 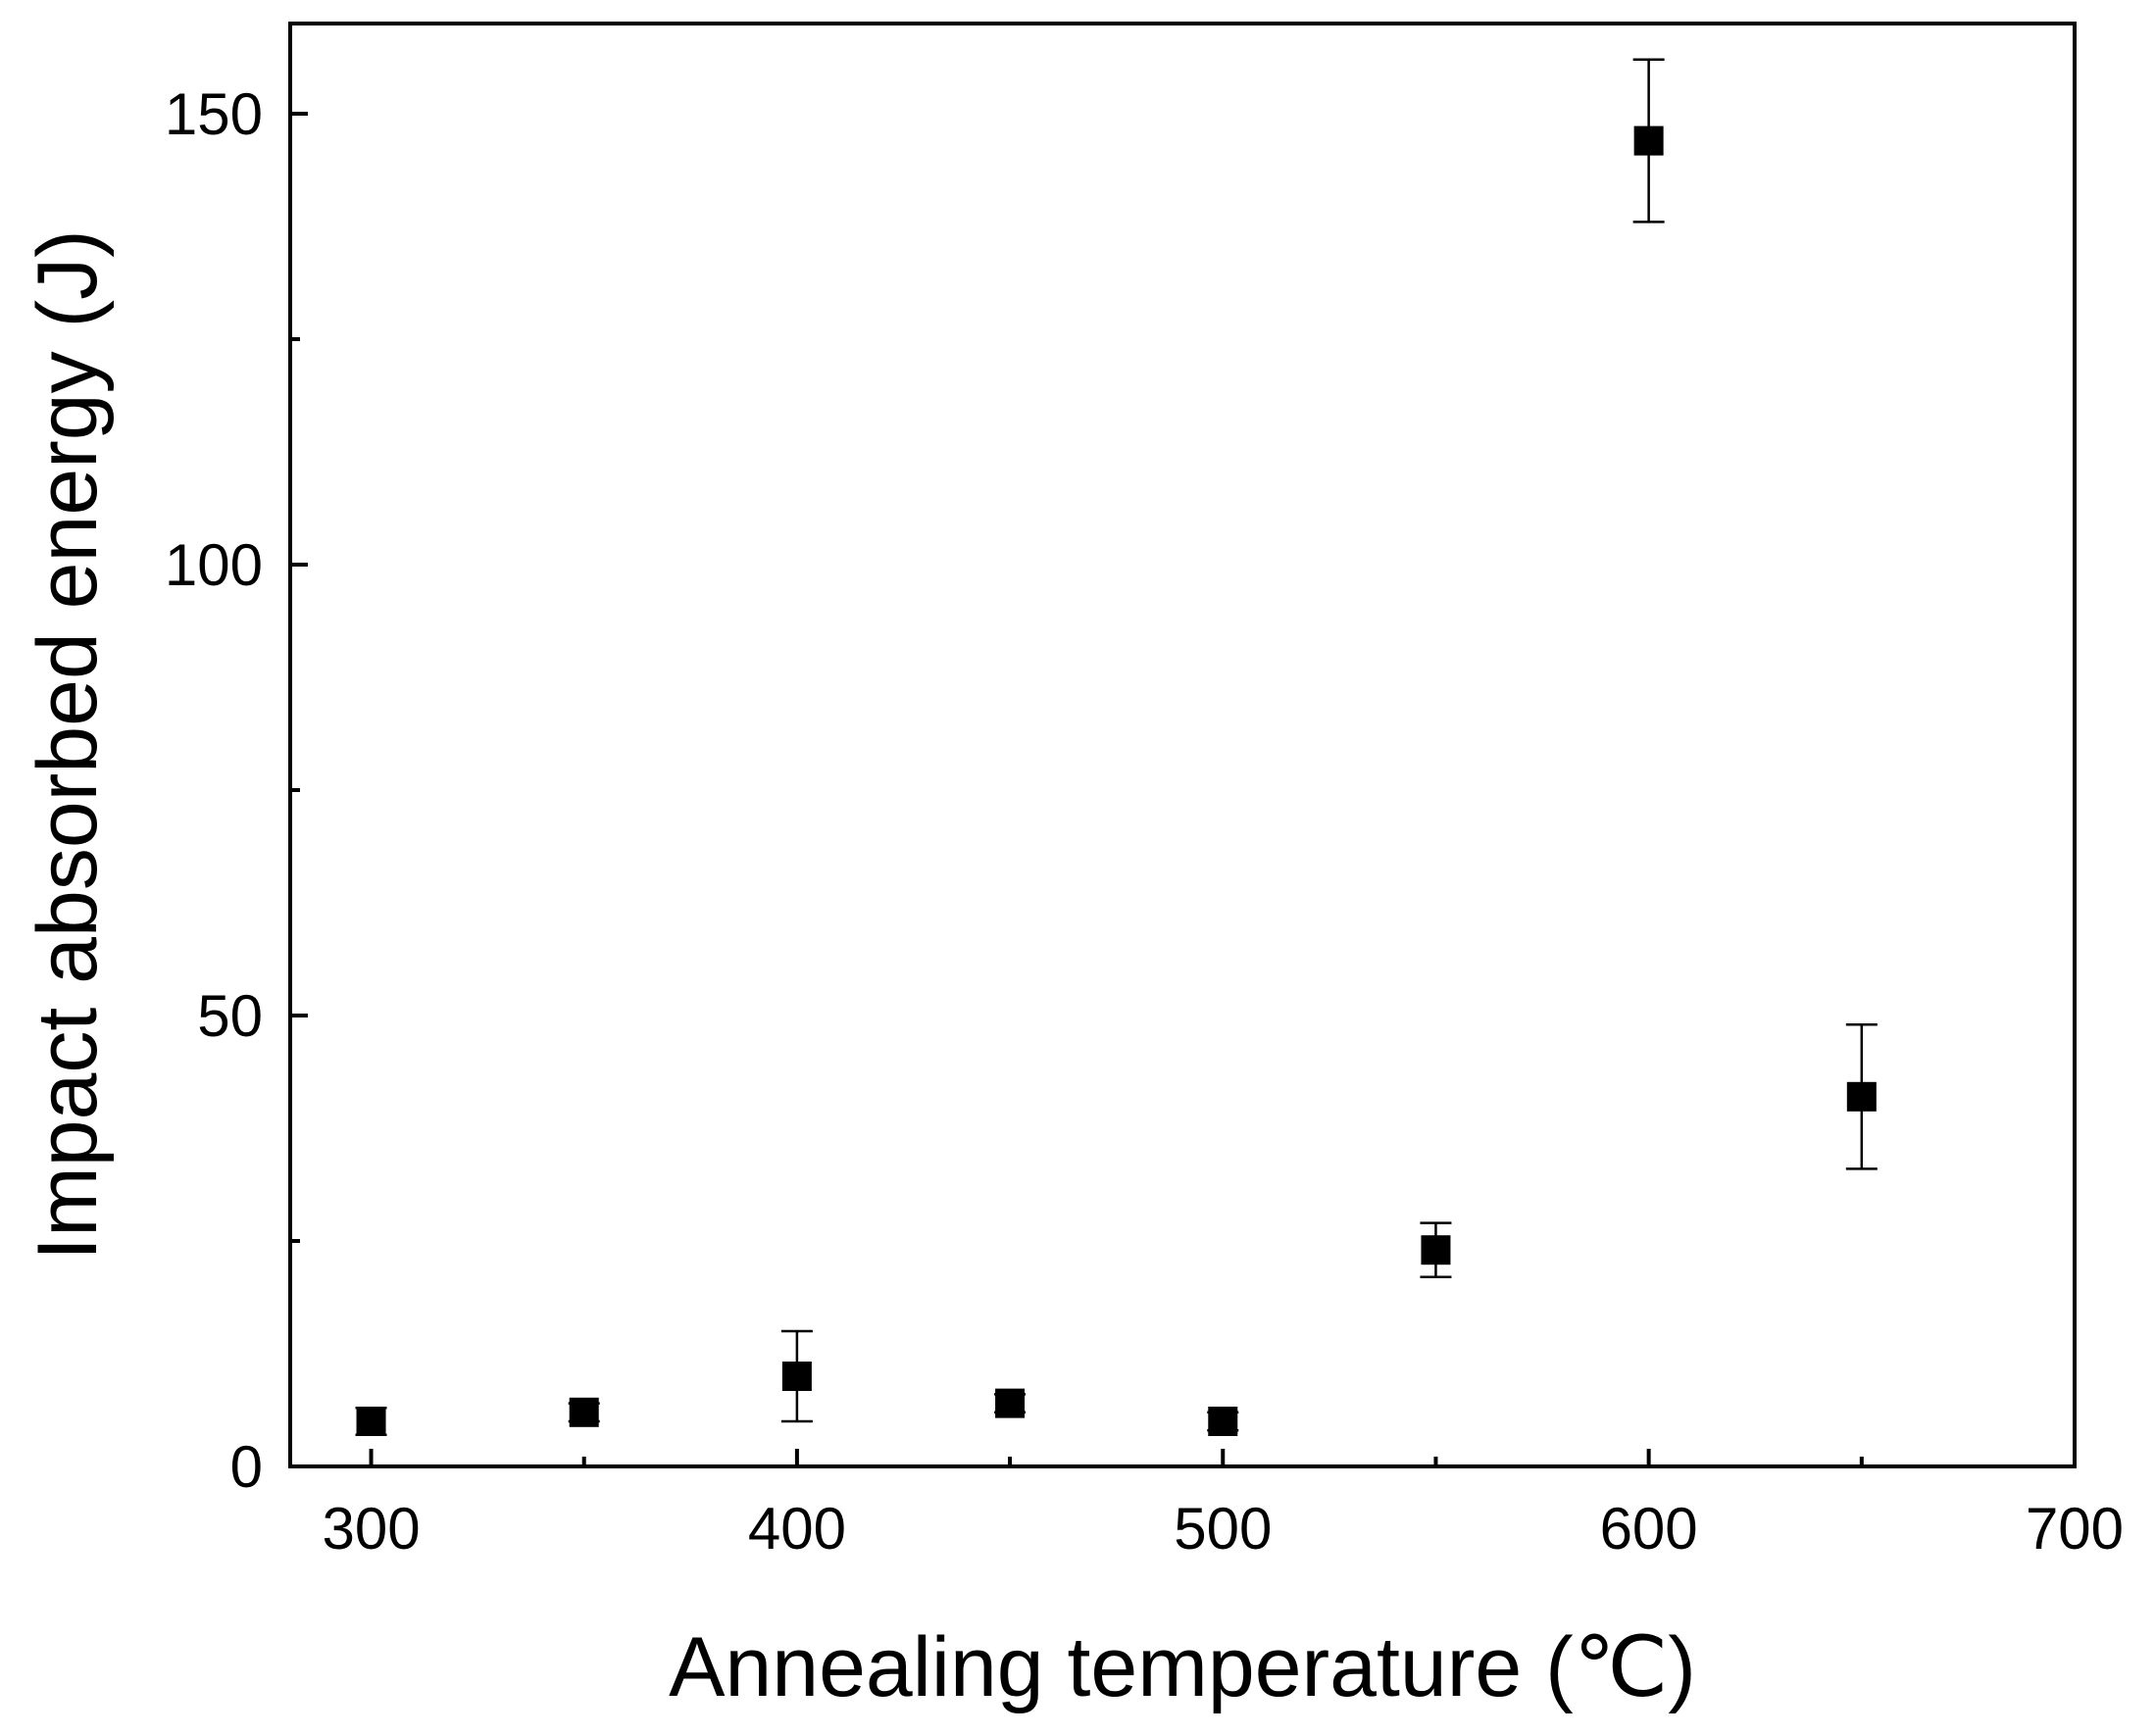 What do you see at coordinates (214, 791) in the screenshot?
I see `y-axis-tick-labels: 0 50 100 150` at bounding box center [214, 791].